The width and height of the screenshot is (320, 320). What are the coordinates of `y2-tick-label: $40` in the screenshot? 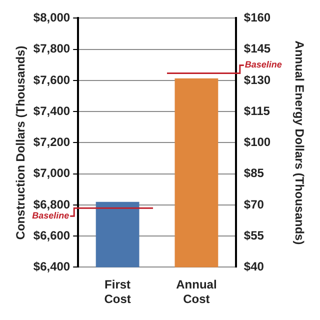 It's located at (254, 267).